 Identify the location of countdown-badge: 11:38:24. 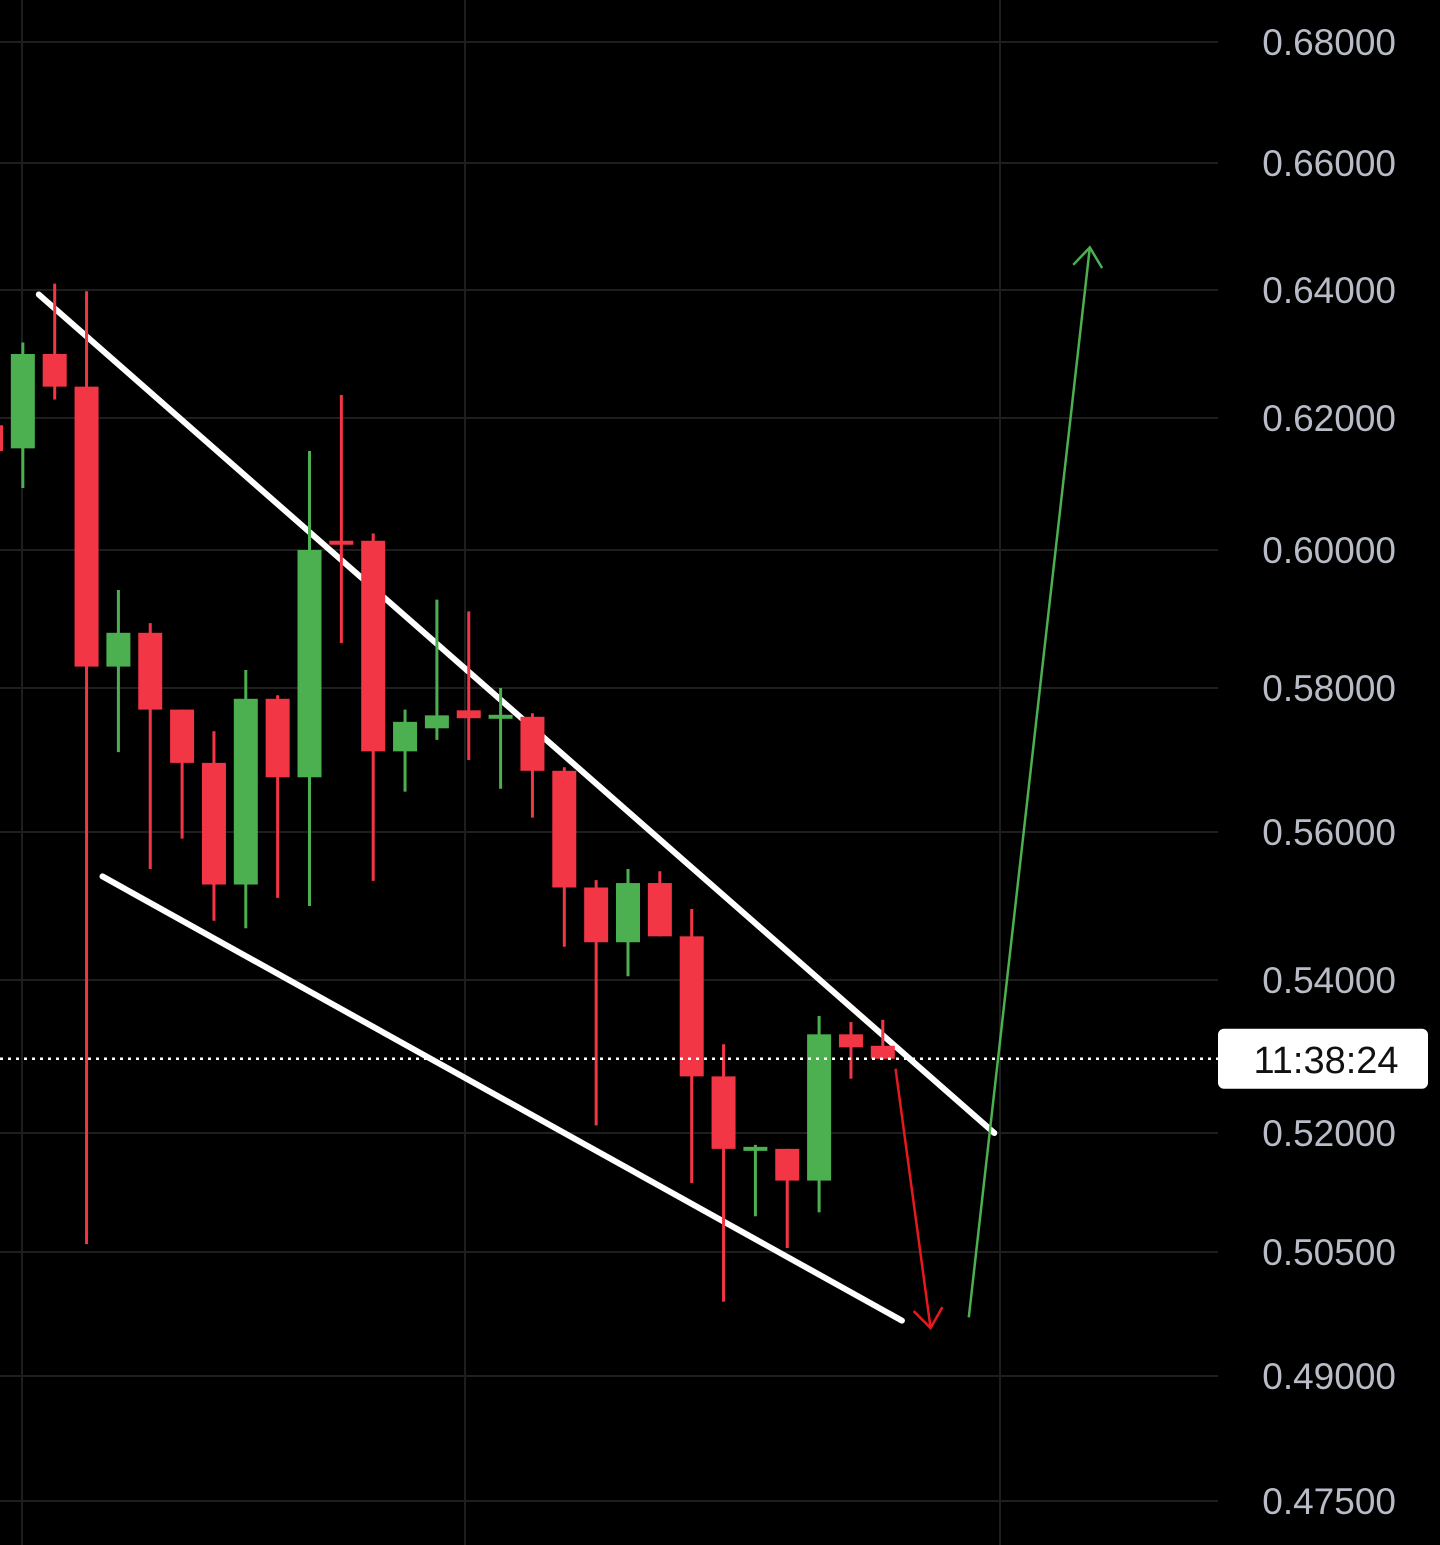
(1323, 1058).